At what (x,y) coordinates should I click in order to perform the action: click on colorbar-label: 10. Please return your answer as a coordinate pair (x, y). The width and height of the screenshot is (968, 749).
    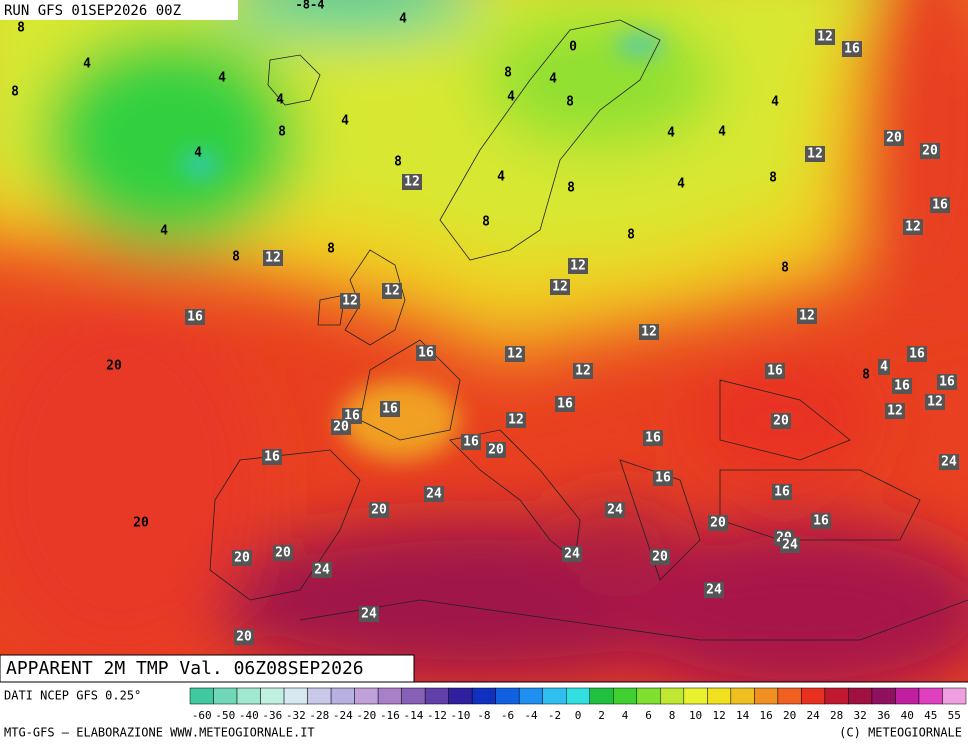
    Looking at the image, I should click on (695, 715).